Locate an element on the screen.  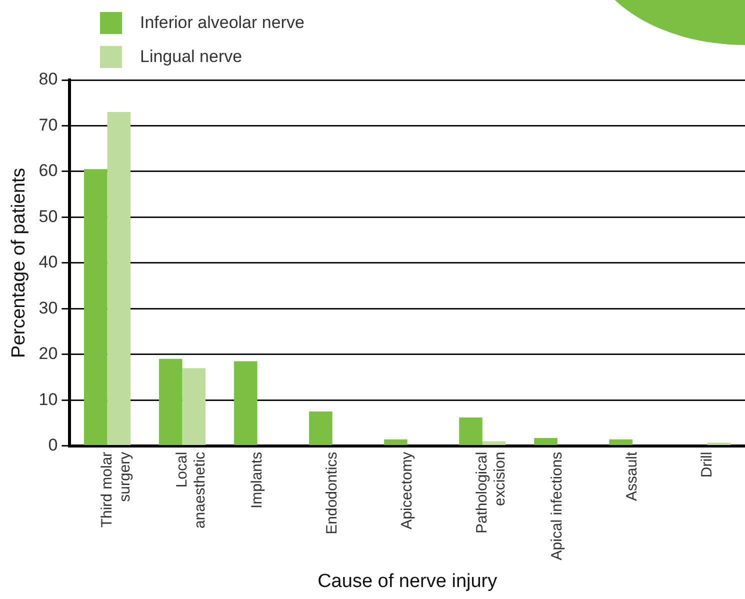
x-tick-label: Apicectomy is located at coordinates (407, 490).